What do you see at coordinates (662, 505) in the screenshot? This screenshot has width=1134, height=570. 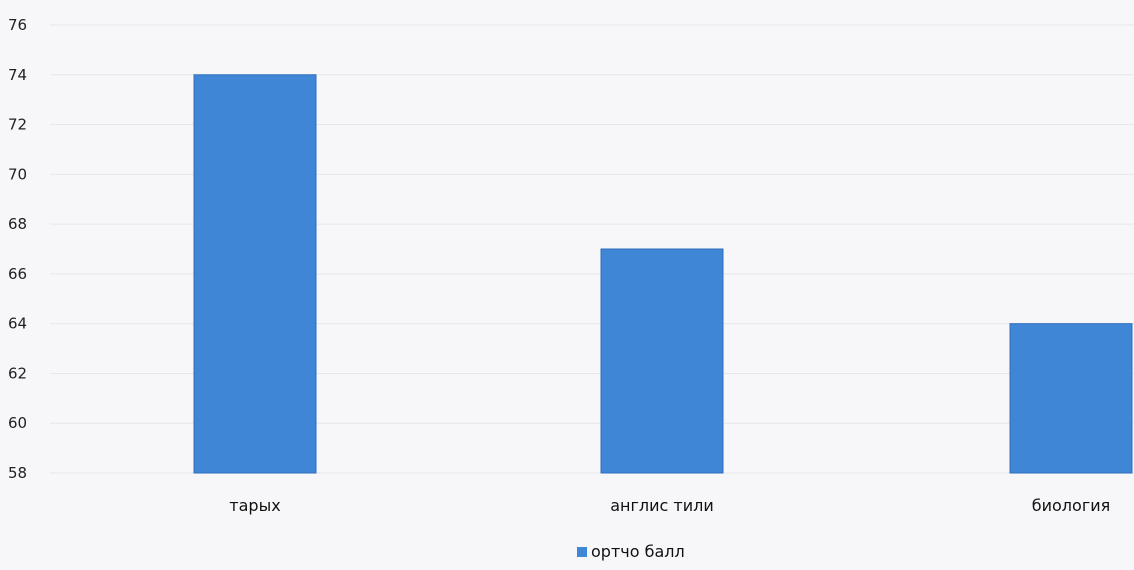 I see `x-tick-label: англис тили` at bounding box center [662, 505].